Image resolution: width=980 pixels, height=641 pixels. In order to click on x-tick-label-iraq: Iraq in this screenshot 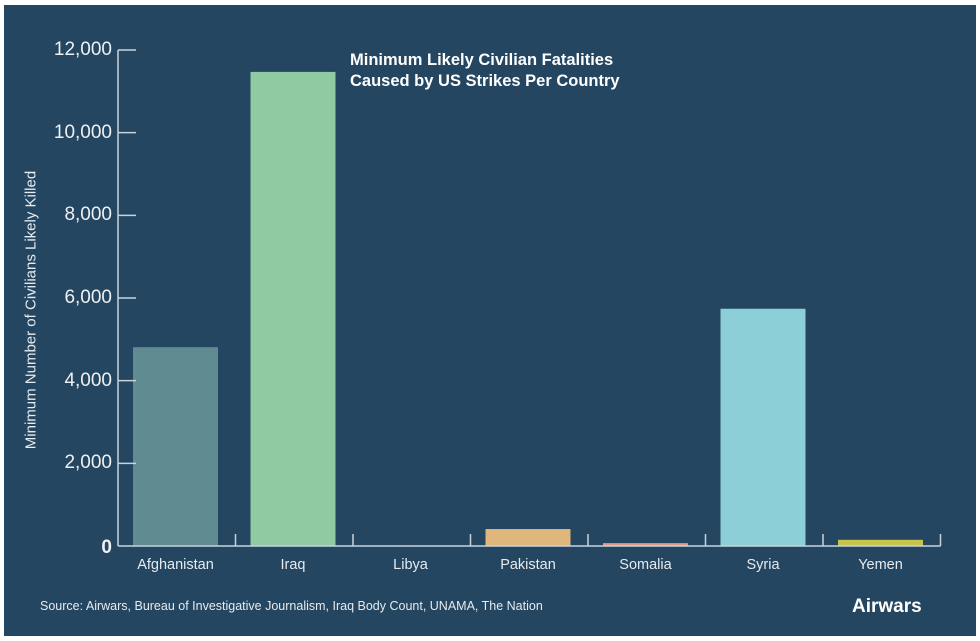, I will do `click(293, 565)`.